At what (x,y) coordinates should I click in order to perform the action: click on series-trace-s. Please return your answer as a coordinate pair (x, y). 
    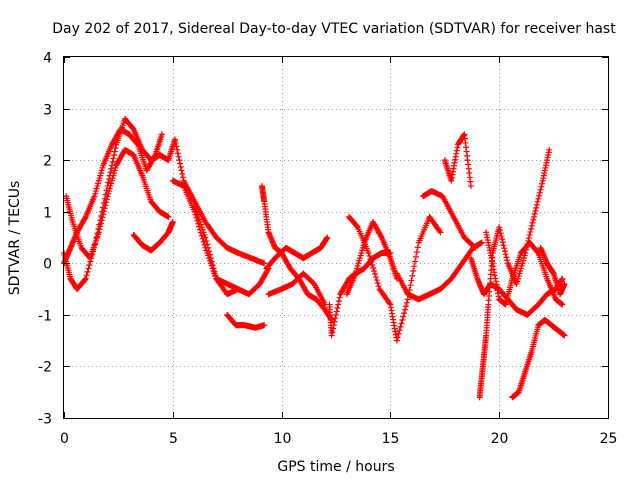
    Looking at the image, I should click on (514, 273).